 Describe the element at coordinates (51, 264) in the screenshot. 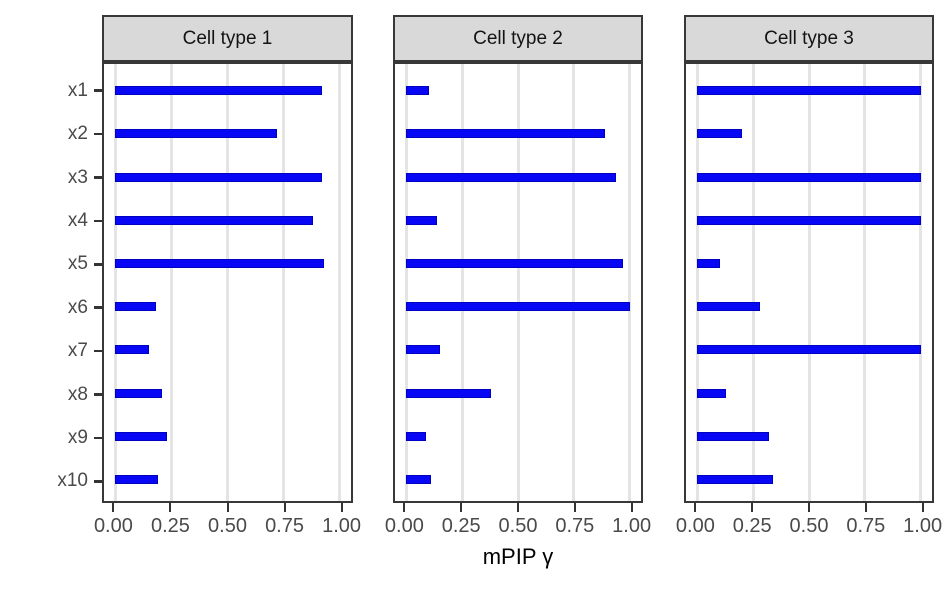

I see `y-axis-row: x5` at that location.